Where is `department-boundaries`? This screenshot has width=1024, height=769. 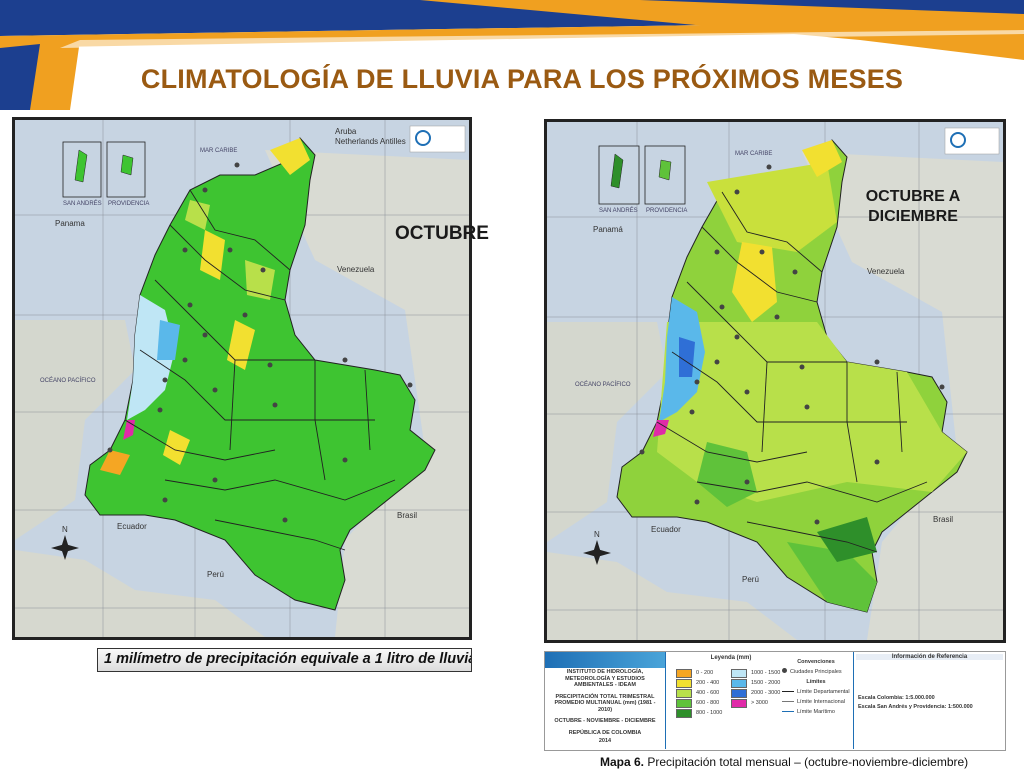 department-boundaries is located at coordinates (260, 370).